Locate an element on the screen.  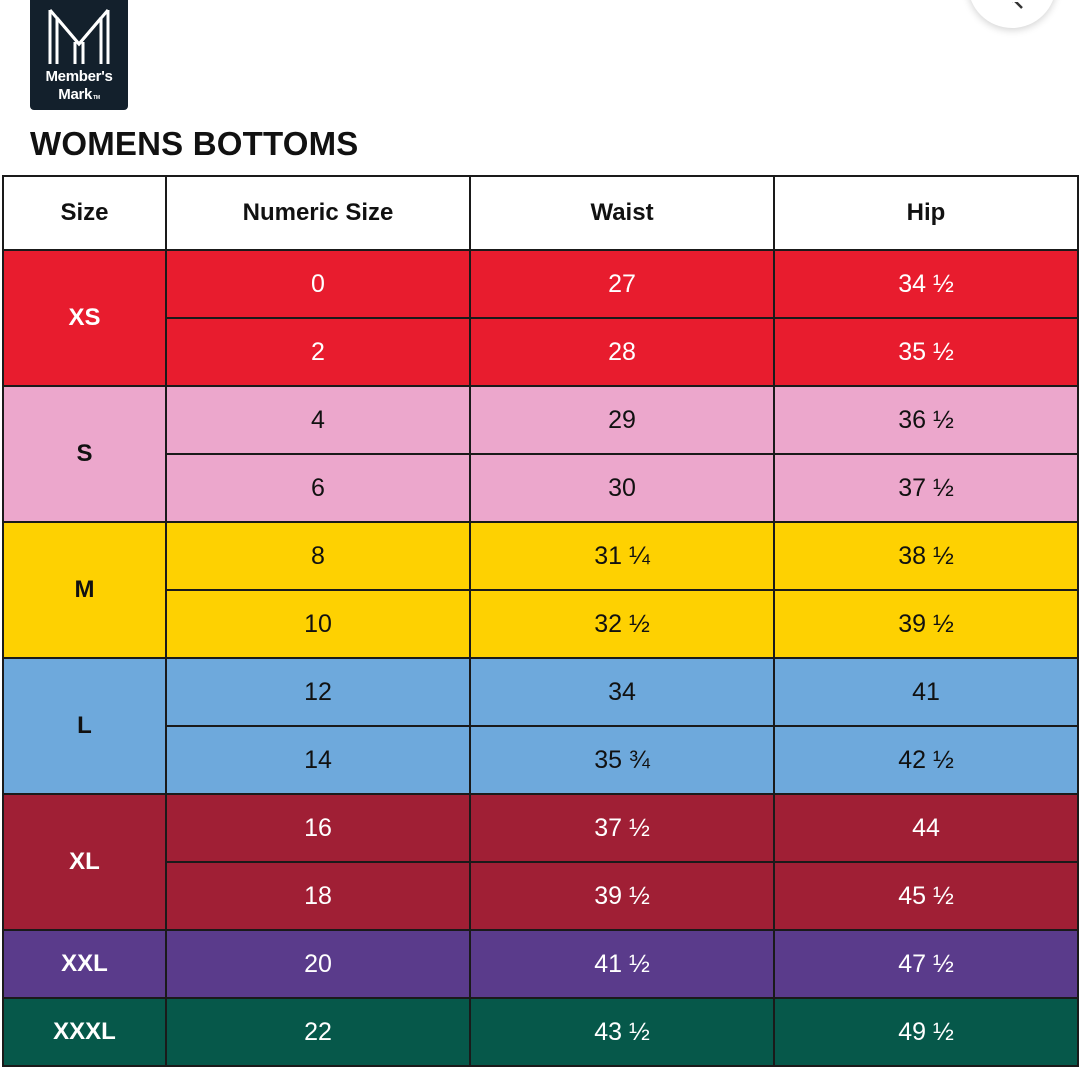
size-label-xxxl: XXXL is located at coordinates (84, 1032).